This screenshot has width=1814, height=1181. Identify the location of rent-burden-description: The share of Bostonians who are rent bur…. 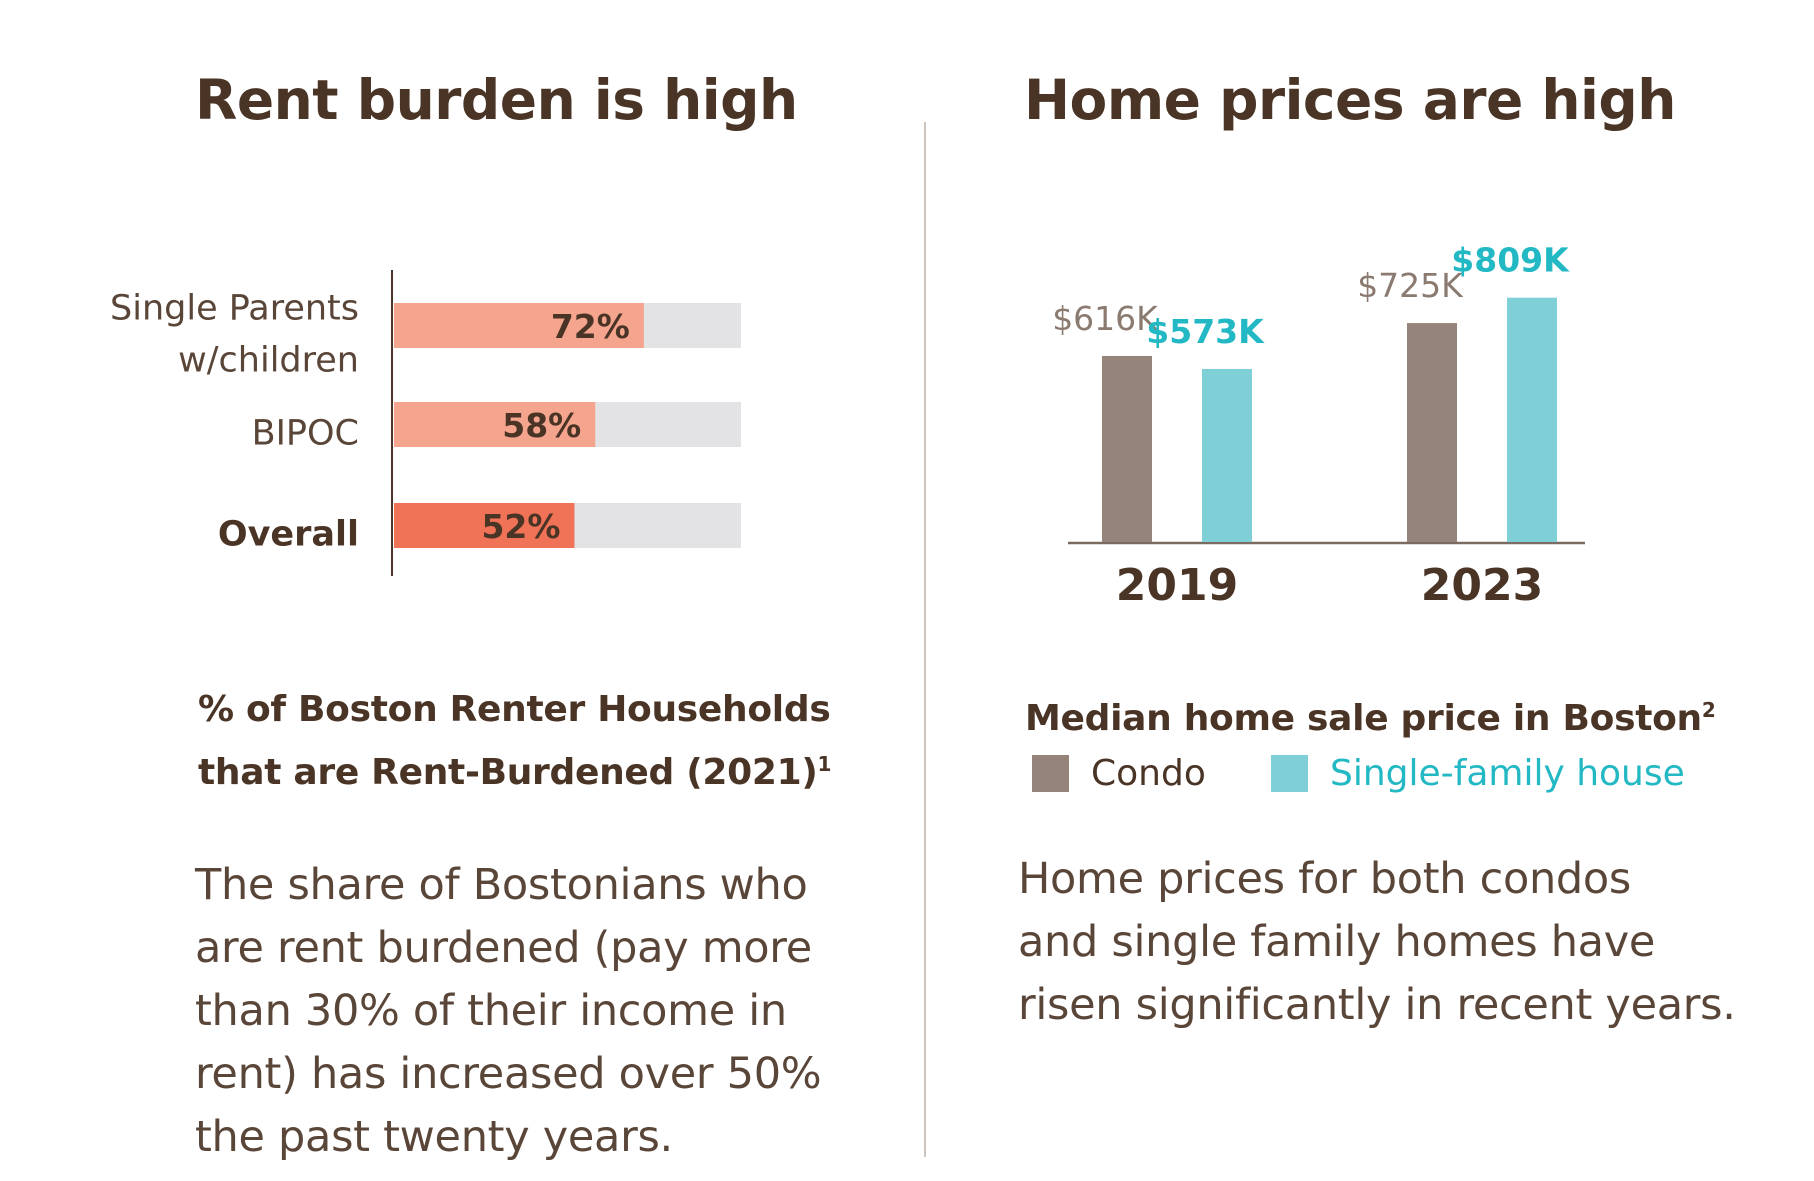
(508, 1011).